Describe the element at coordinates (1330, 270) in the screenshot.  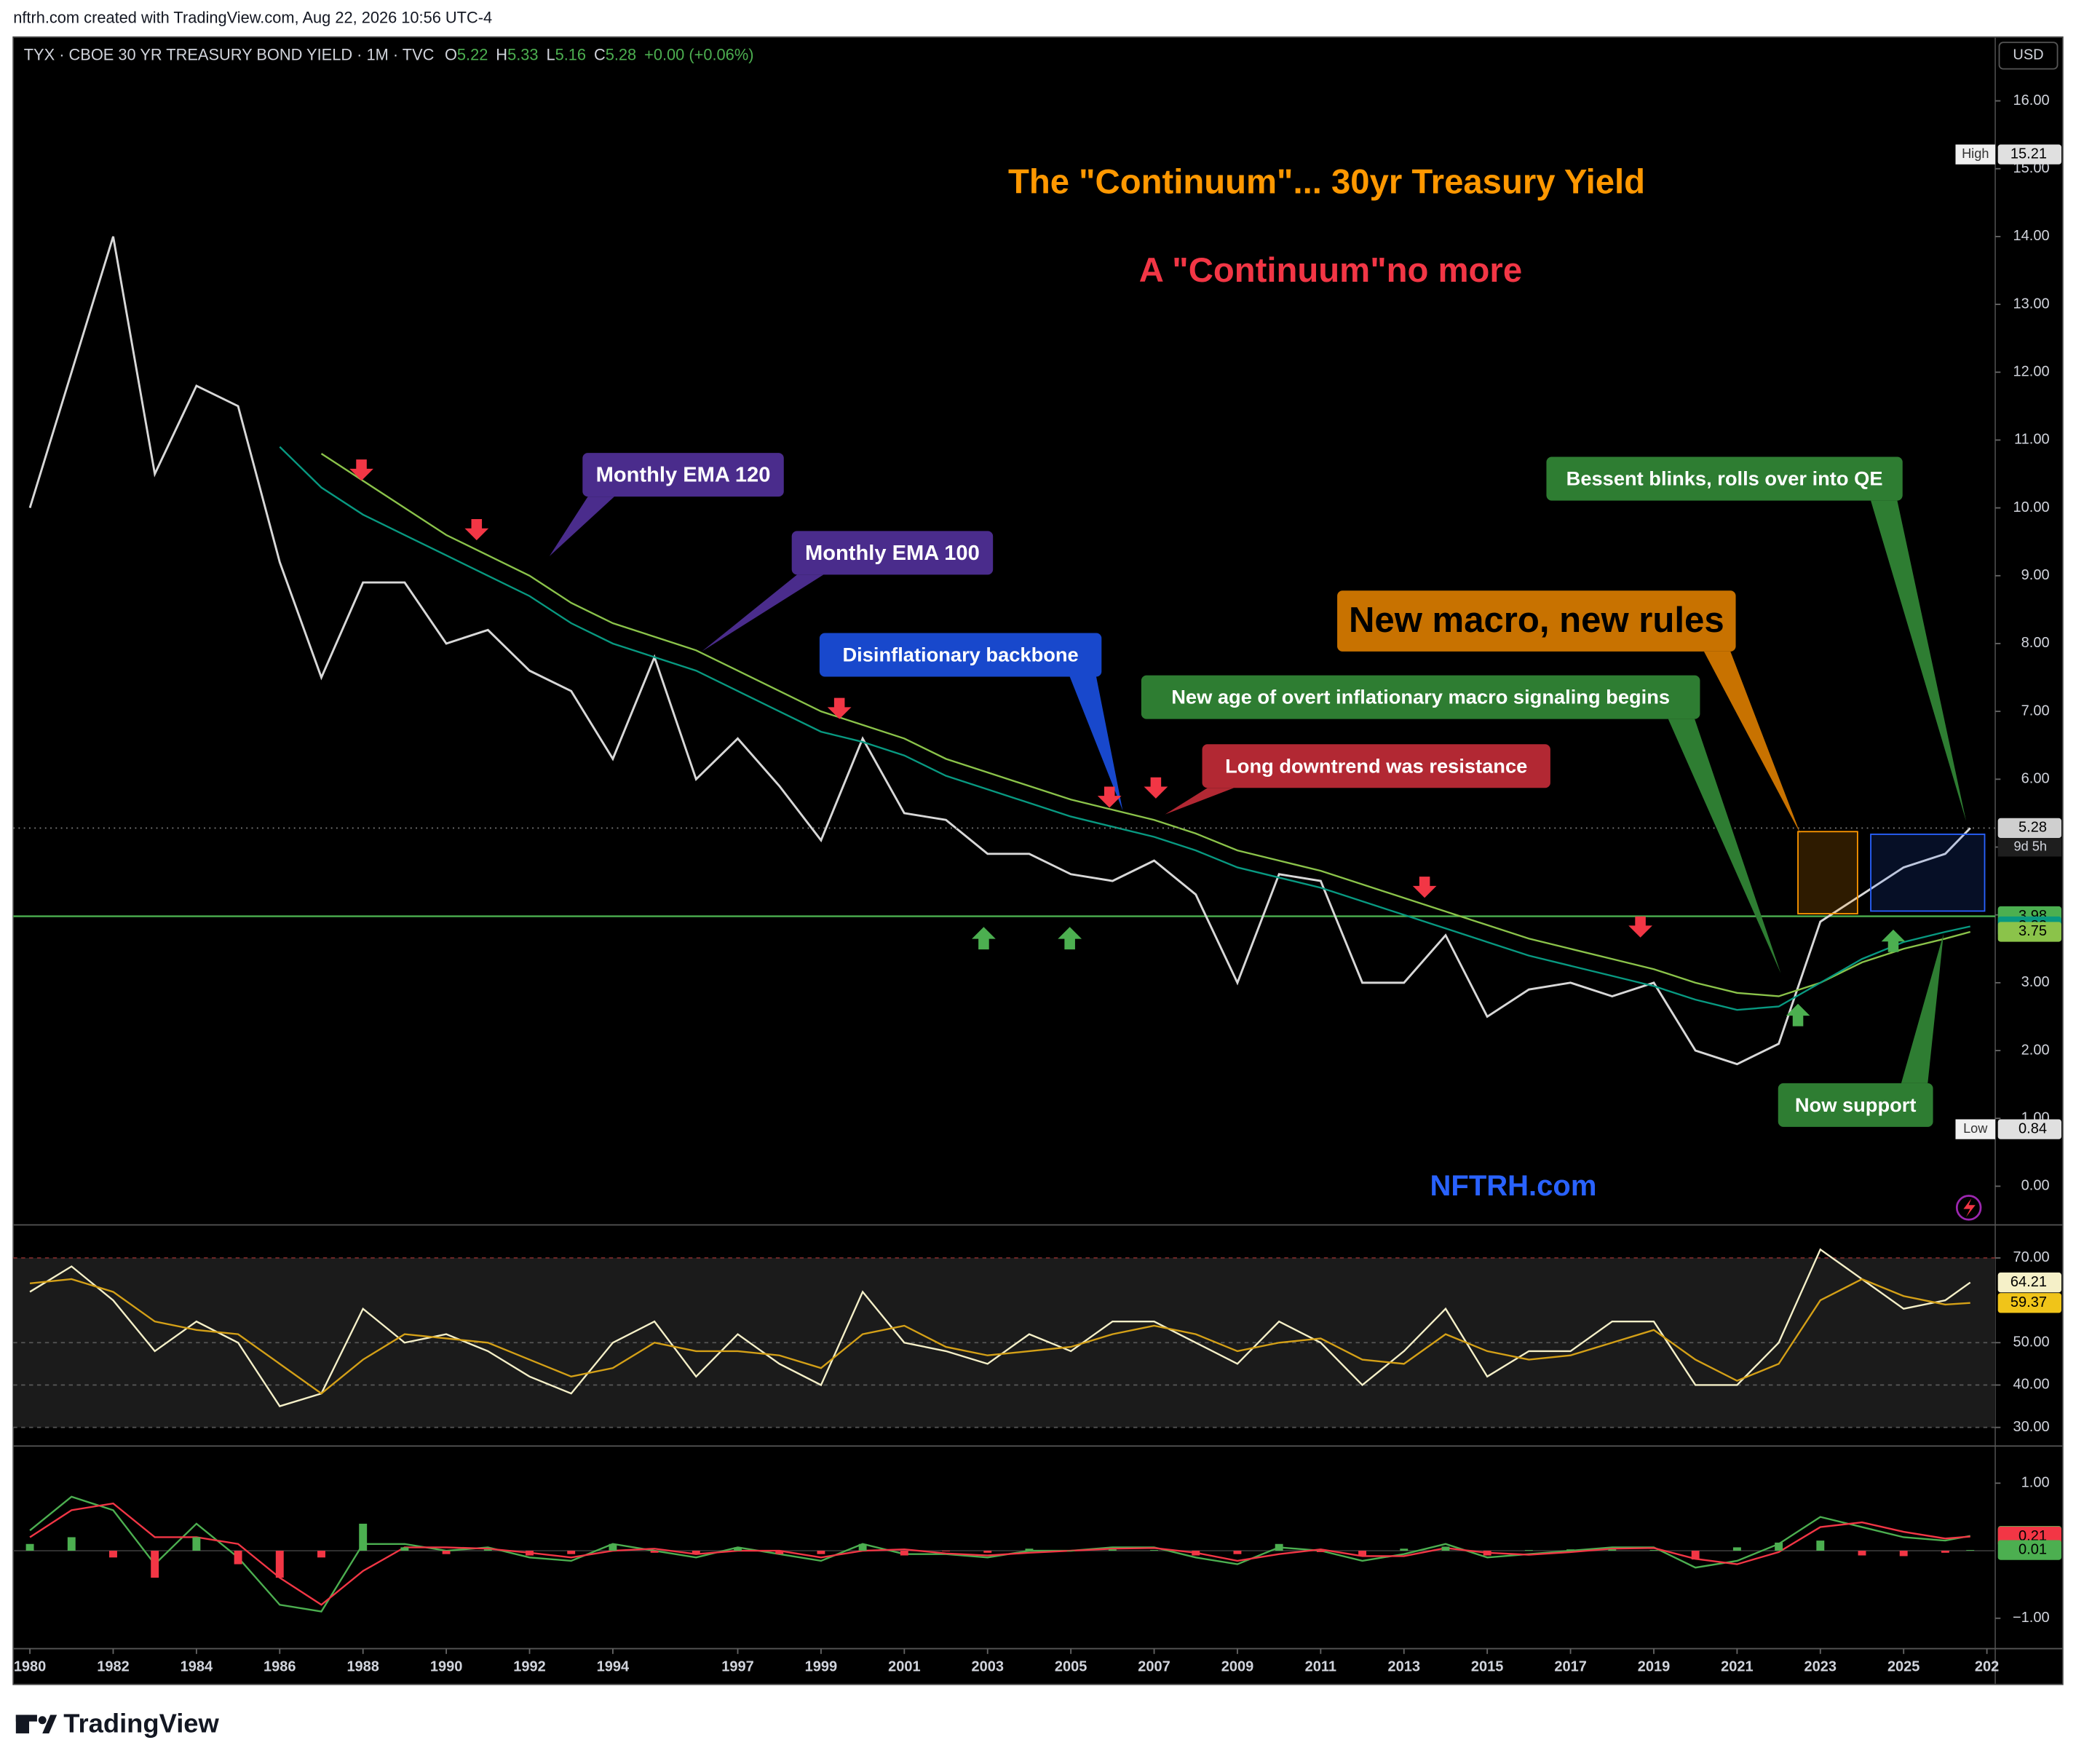
I see `annotation-title: A "Continuum"no more` at that location.